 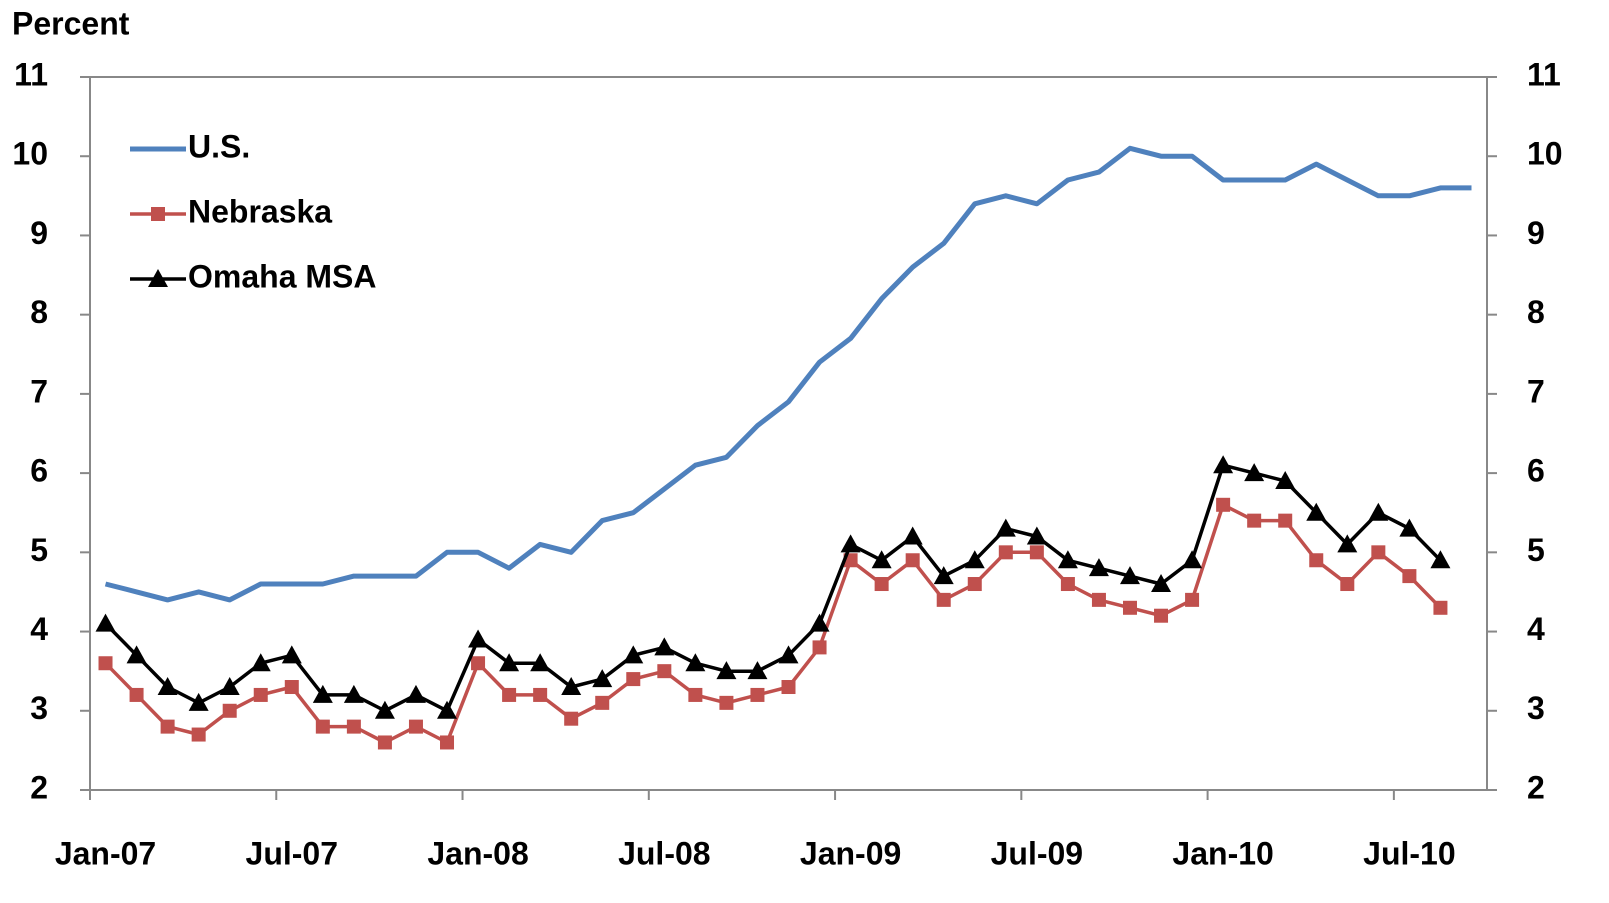 I want to click on legend-label: Nebraska, so click(x=260, y=211).